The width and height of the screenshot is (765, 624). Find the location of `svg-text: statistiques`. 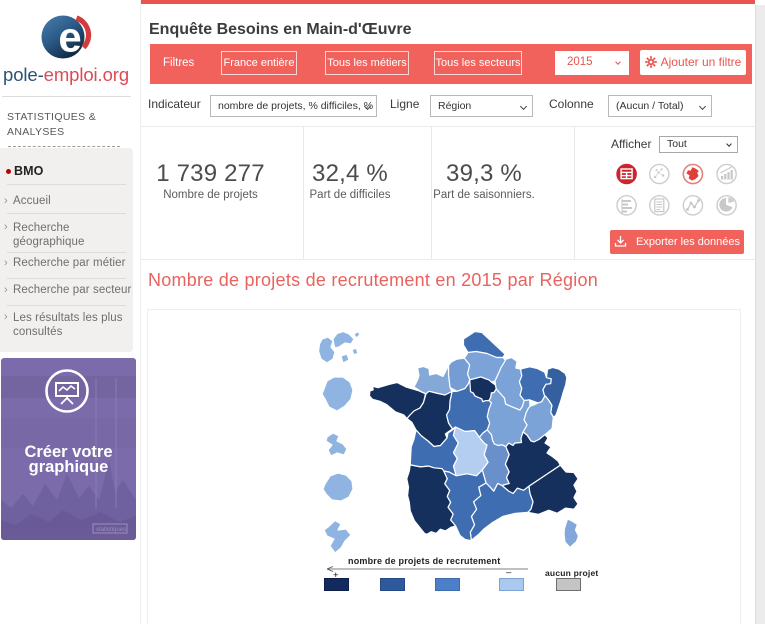

svg-text: statistiques is located at coordinates (111, 530).